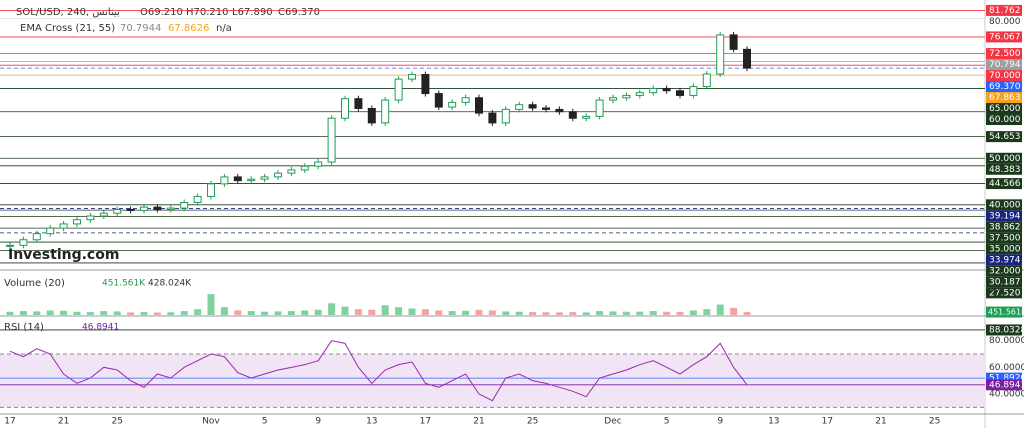 The image size is (1024, 428). What do you see at coordinates (1006, 341) in the screenshot?
I see `rsi-tick-label: 80.0000` at bounding box center [1006, 341].